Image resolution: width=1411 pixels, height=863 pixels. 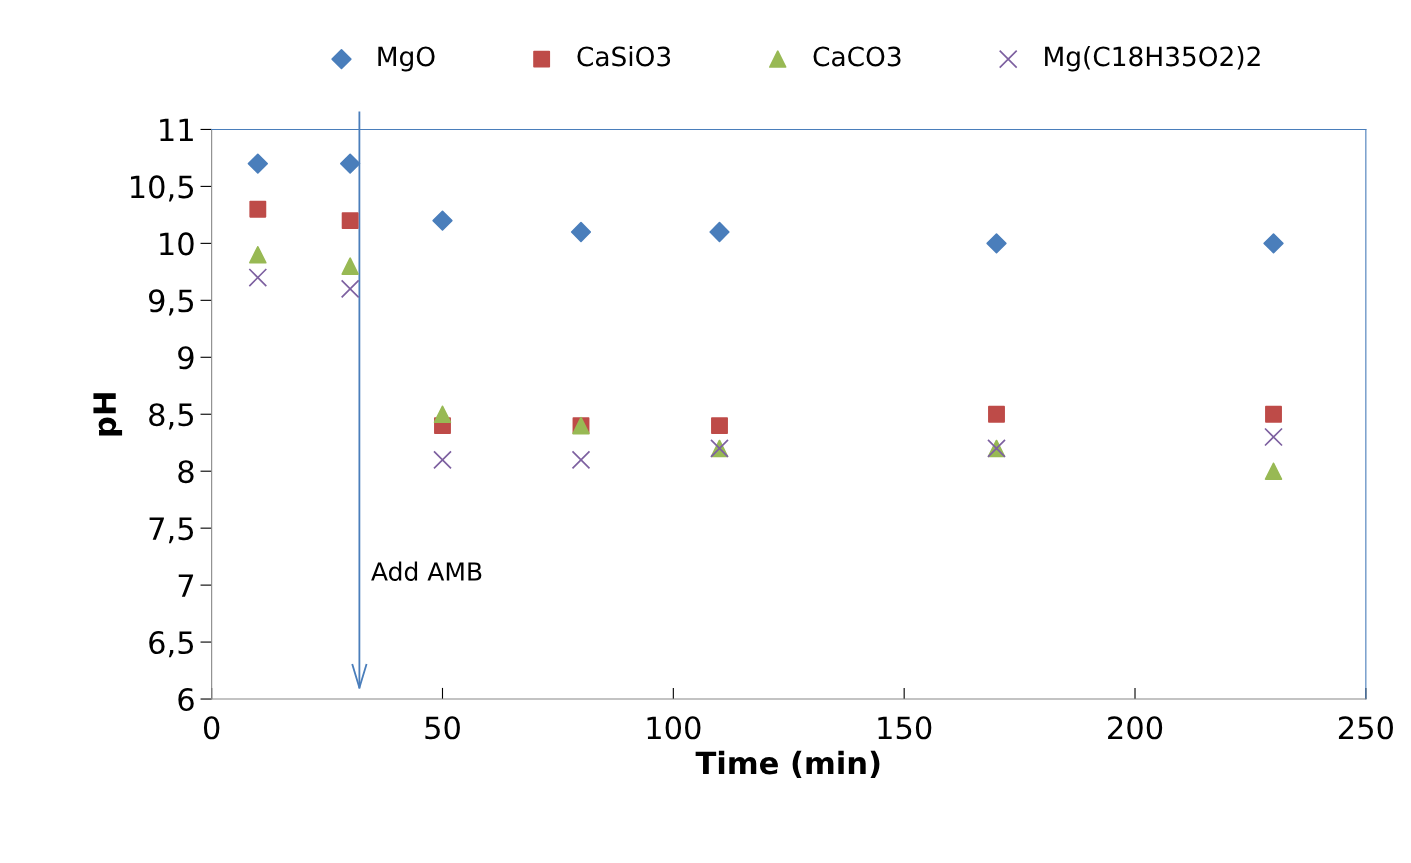 I want to click on x-tick-label: 250, so click(x=1365, y=728).